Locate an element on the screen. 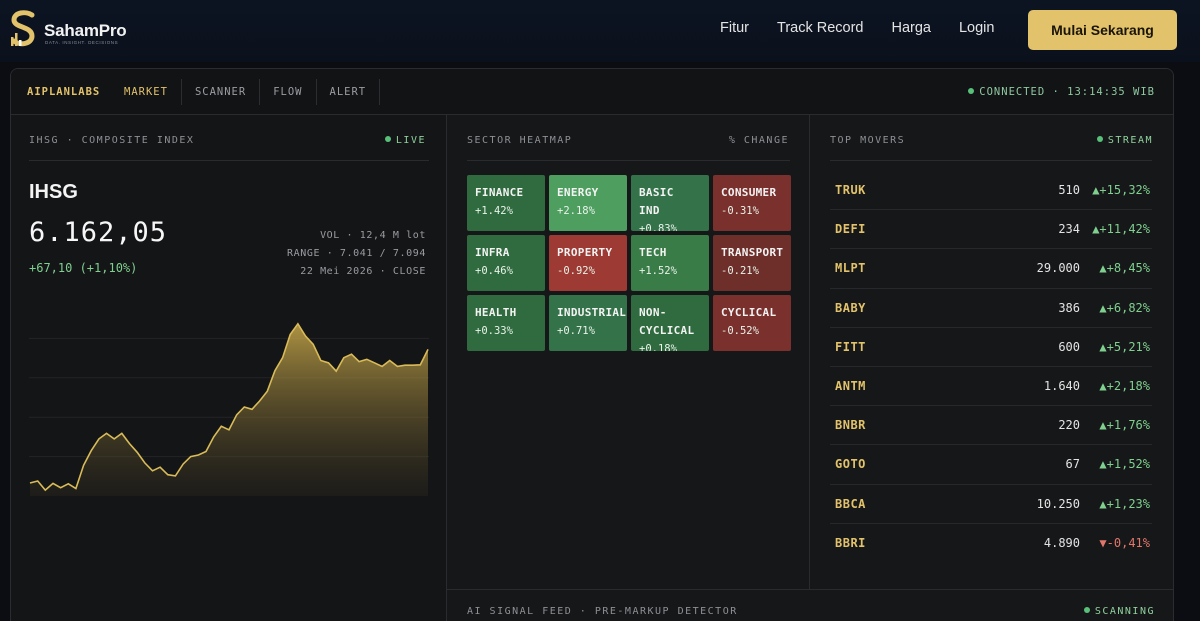 The width and height of the screenshot is (1200, 621). brand-name: SahamPro is located at coordinates (85, 30).